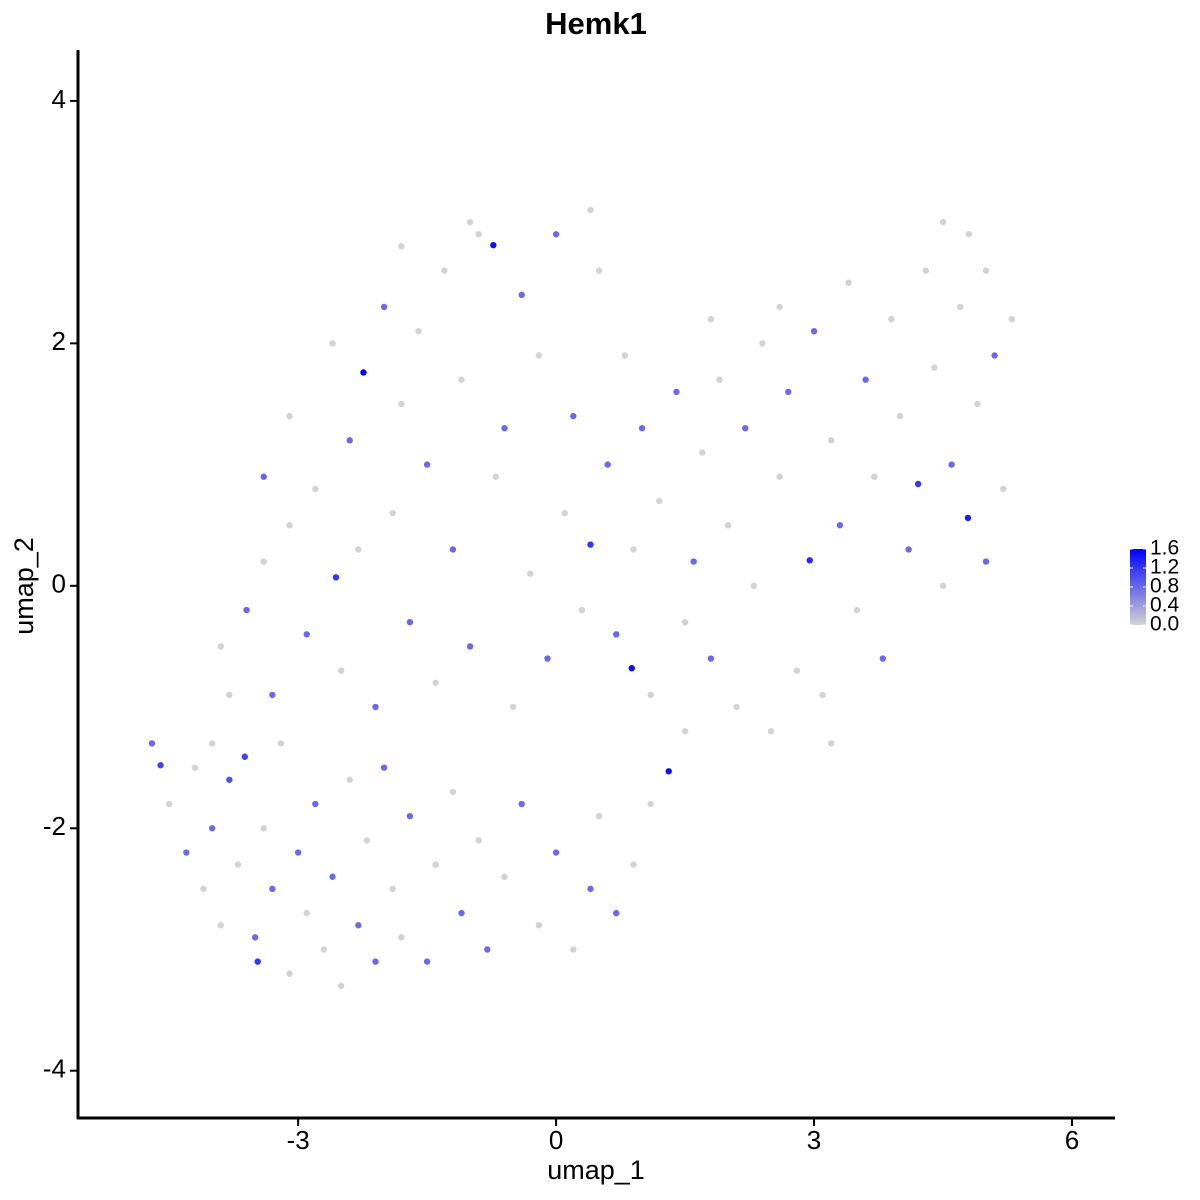 The height and width of the screenshot is (1200, 1200). I want to click on colorbar-tick-label: 1.2, so click(1164, 567).